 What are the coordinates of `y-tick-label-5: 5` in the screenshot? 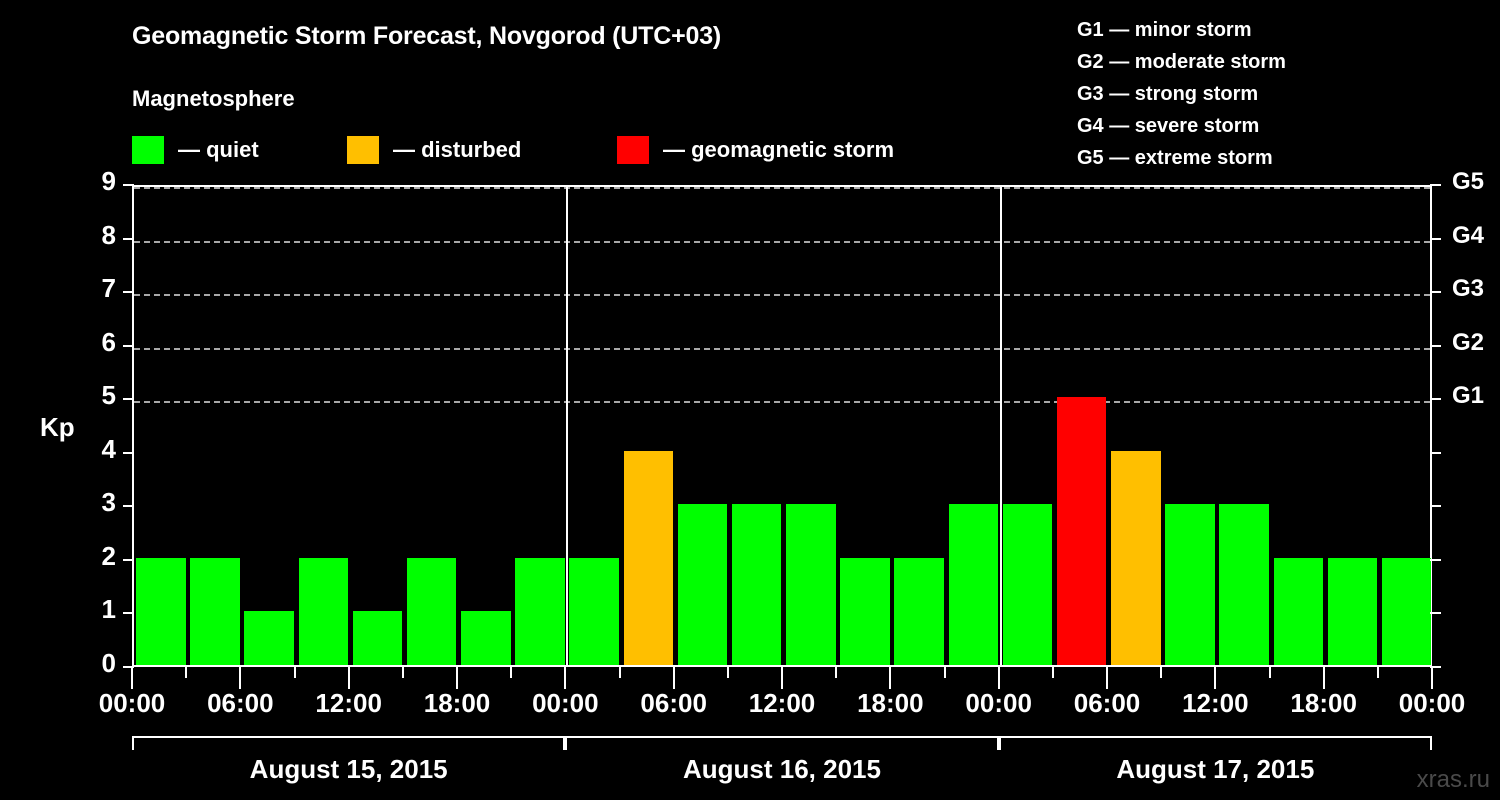 It's located at (108, 395).